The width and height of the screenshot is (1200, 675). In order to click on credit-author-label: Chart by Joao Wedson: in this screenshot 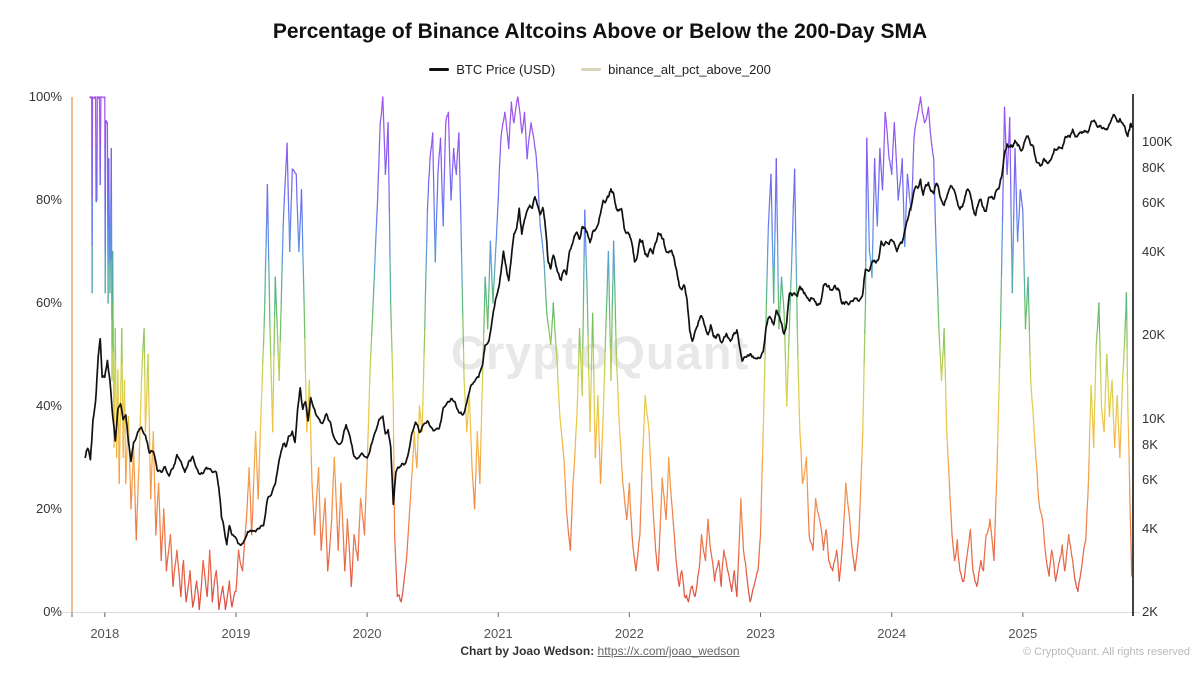, I will do `click(527, 651)`.